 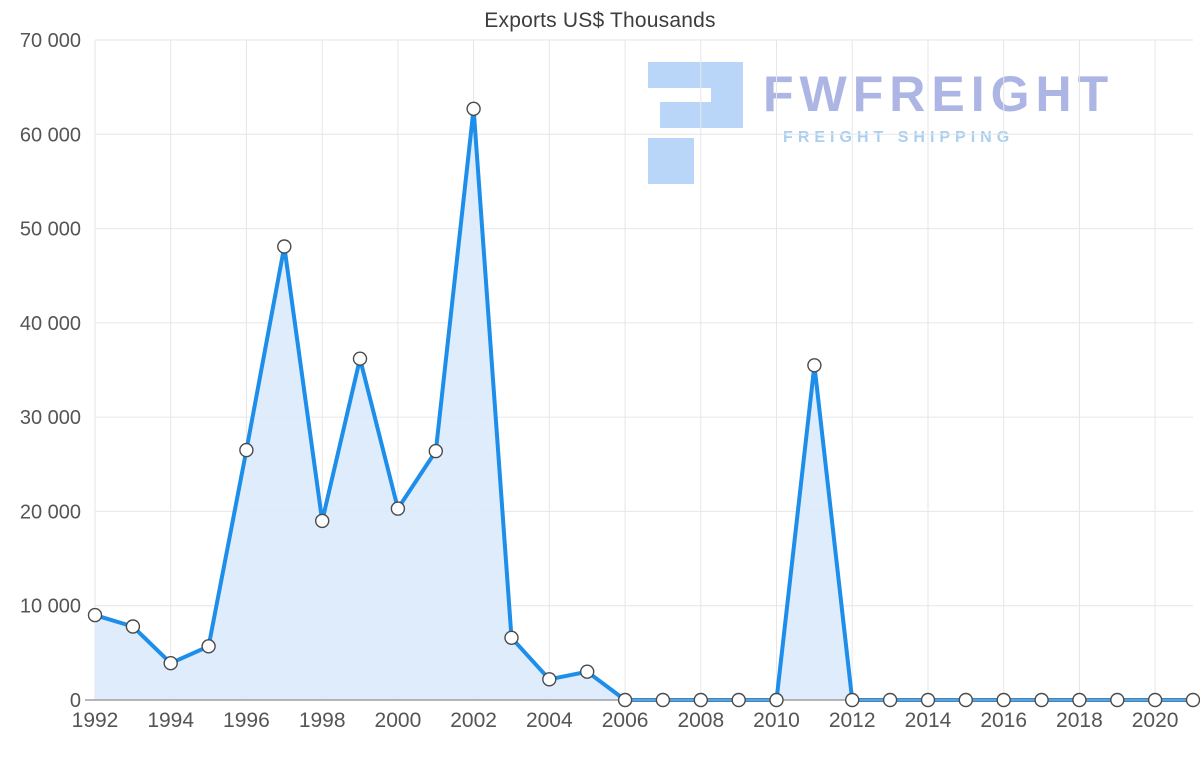 I want to click on y-axis-label: 20 000, so click(x=50, y=512).